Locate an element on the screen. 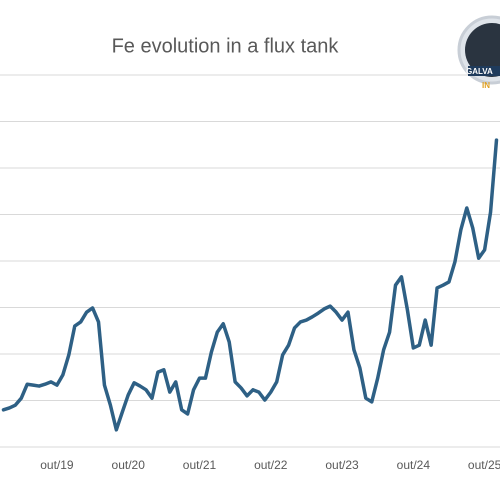 This screenshot has height=500, width=500. logo: GALVA IN is located at coordinates (478, 52).